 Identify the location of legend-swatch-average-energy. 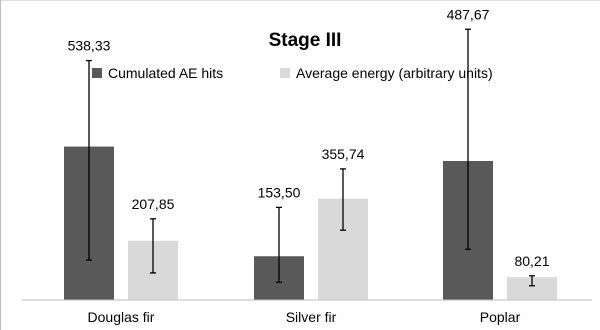
(285, 73).